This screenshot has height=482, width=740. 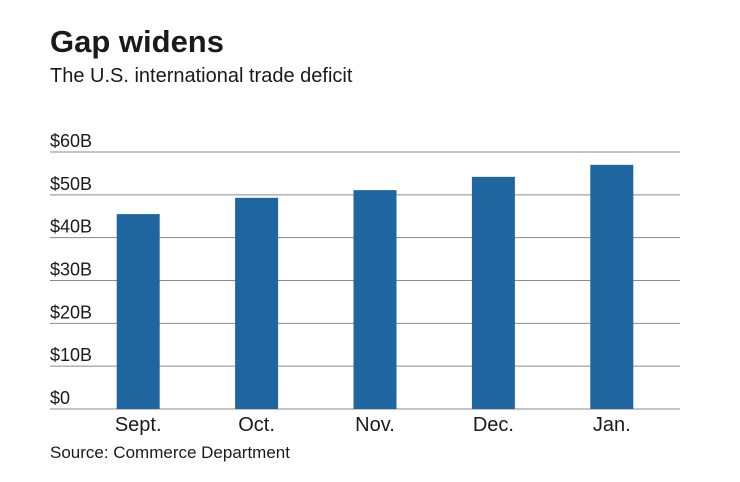 What do you see at coordinates (170, 452) in the screenshot?
I see `source: Source: Commerce Department` at bounding box center [170, 452].